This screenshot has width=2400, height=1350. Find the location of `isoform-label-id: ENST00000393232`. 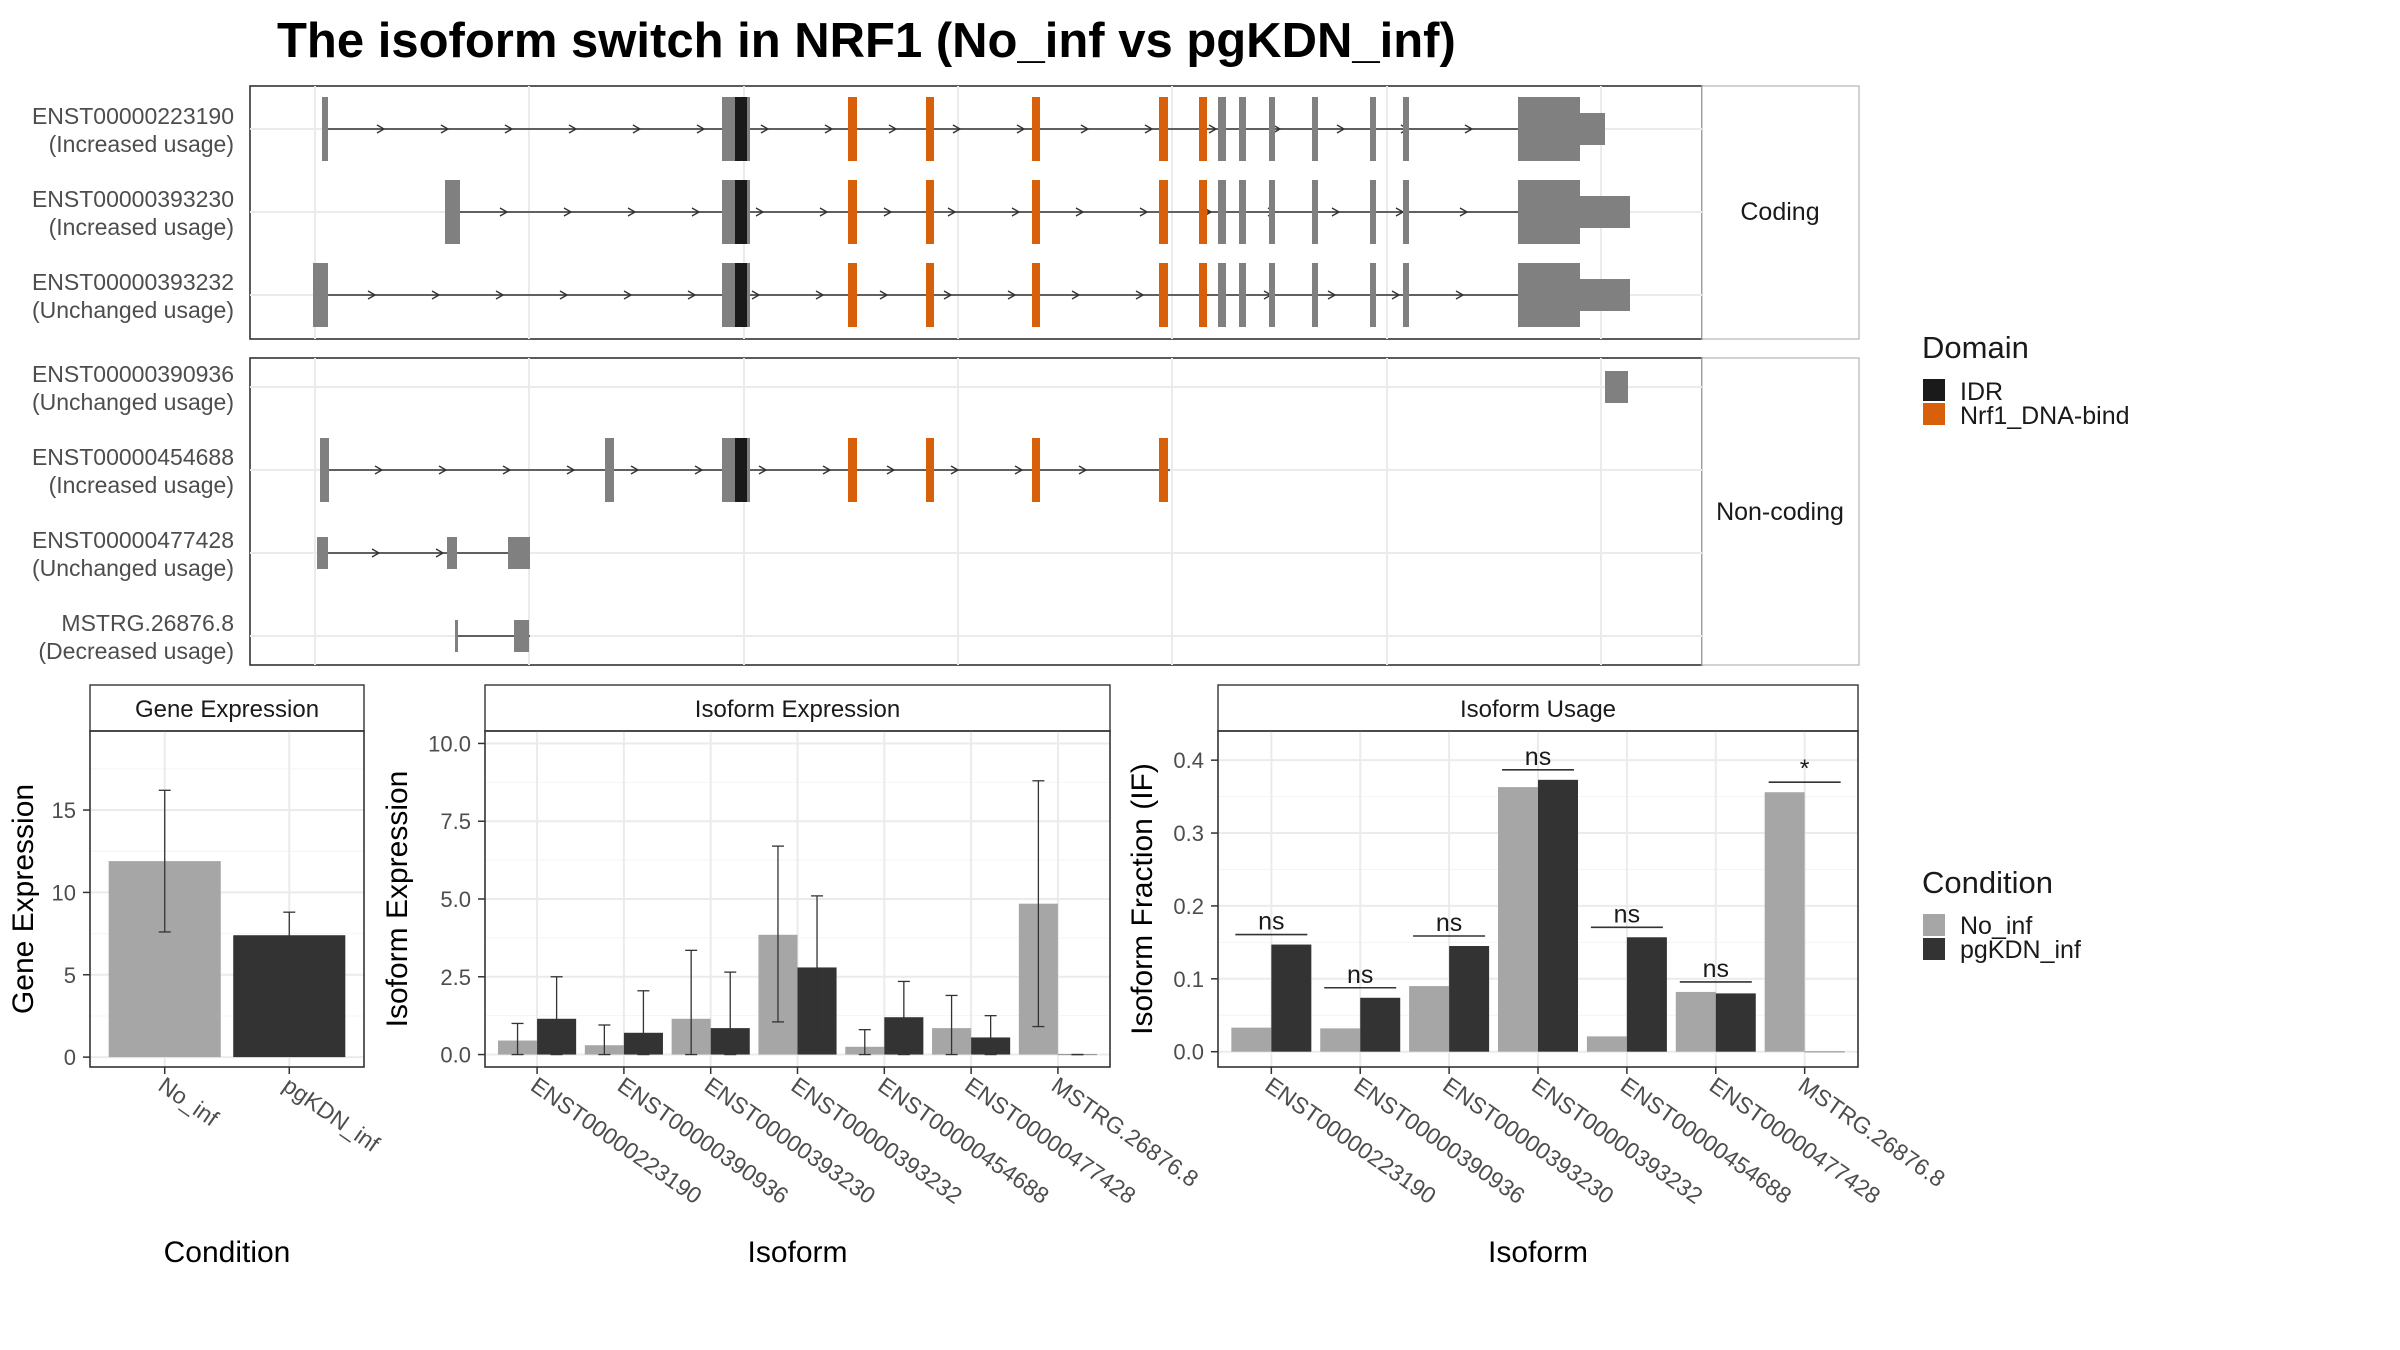

isoform-label-id: ENST00000393232 is located at coordinates (133, 282).